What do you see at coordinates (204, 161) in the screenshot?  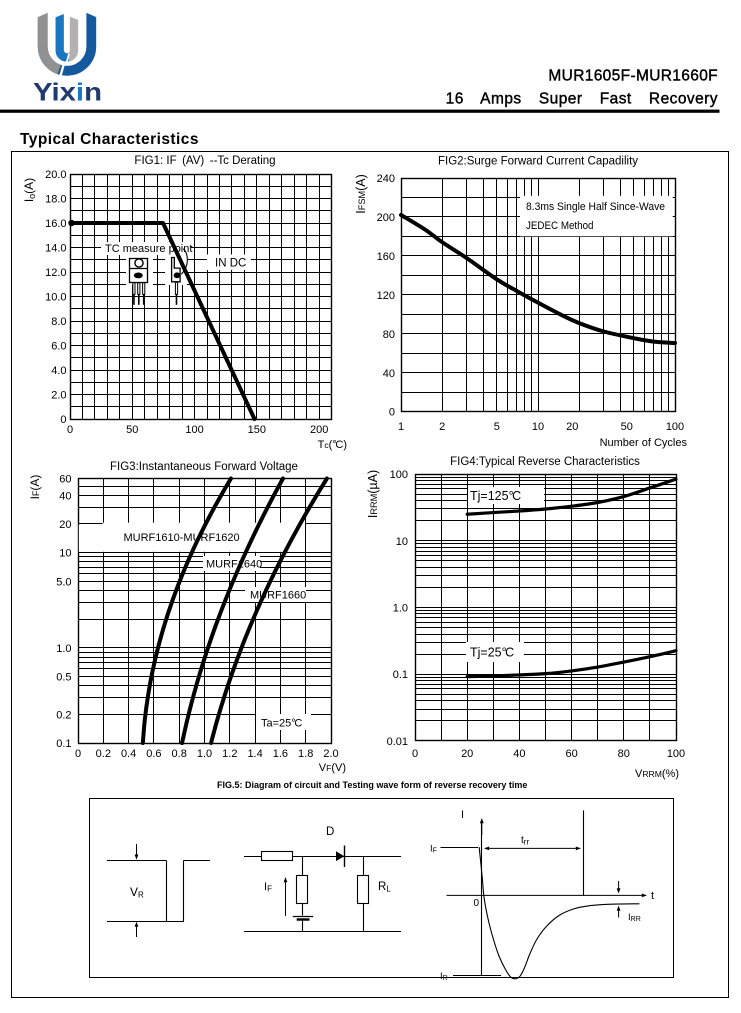 I see `svg-text: FIG1: IF (AV) --Tc Derating` at bounding box center [204, 161].